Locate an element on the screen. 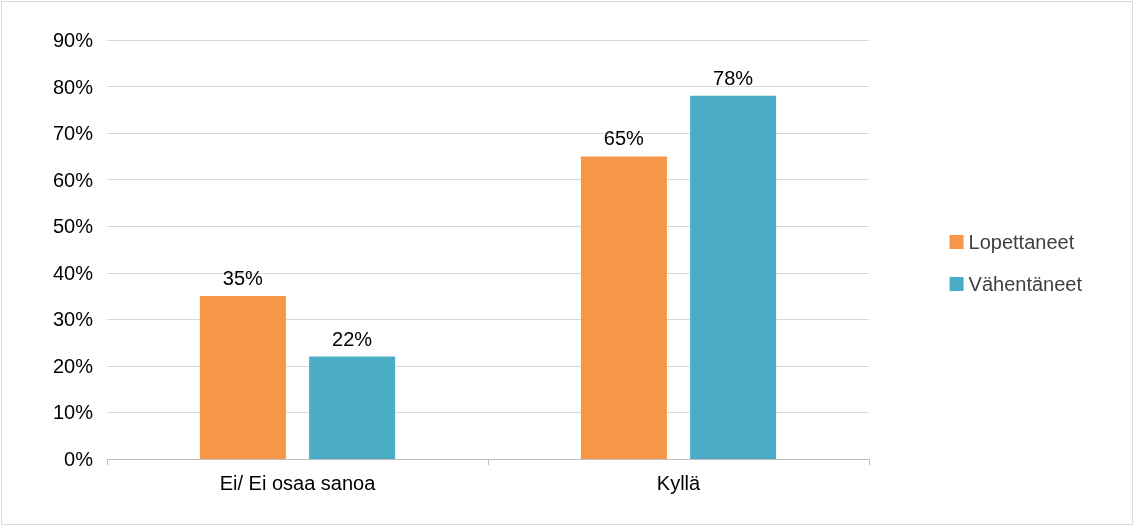 This screenshot has width=1134, height=526. data-label: 35% is located at coordinates (243, 278).